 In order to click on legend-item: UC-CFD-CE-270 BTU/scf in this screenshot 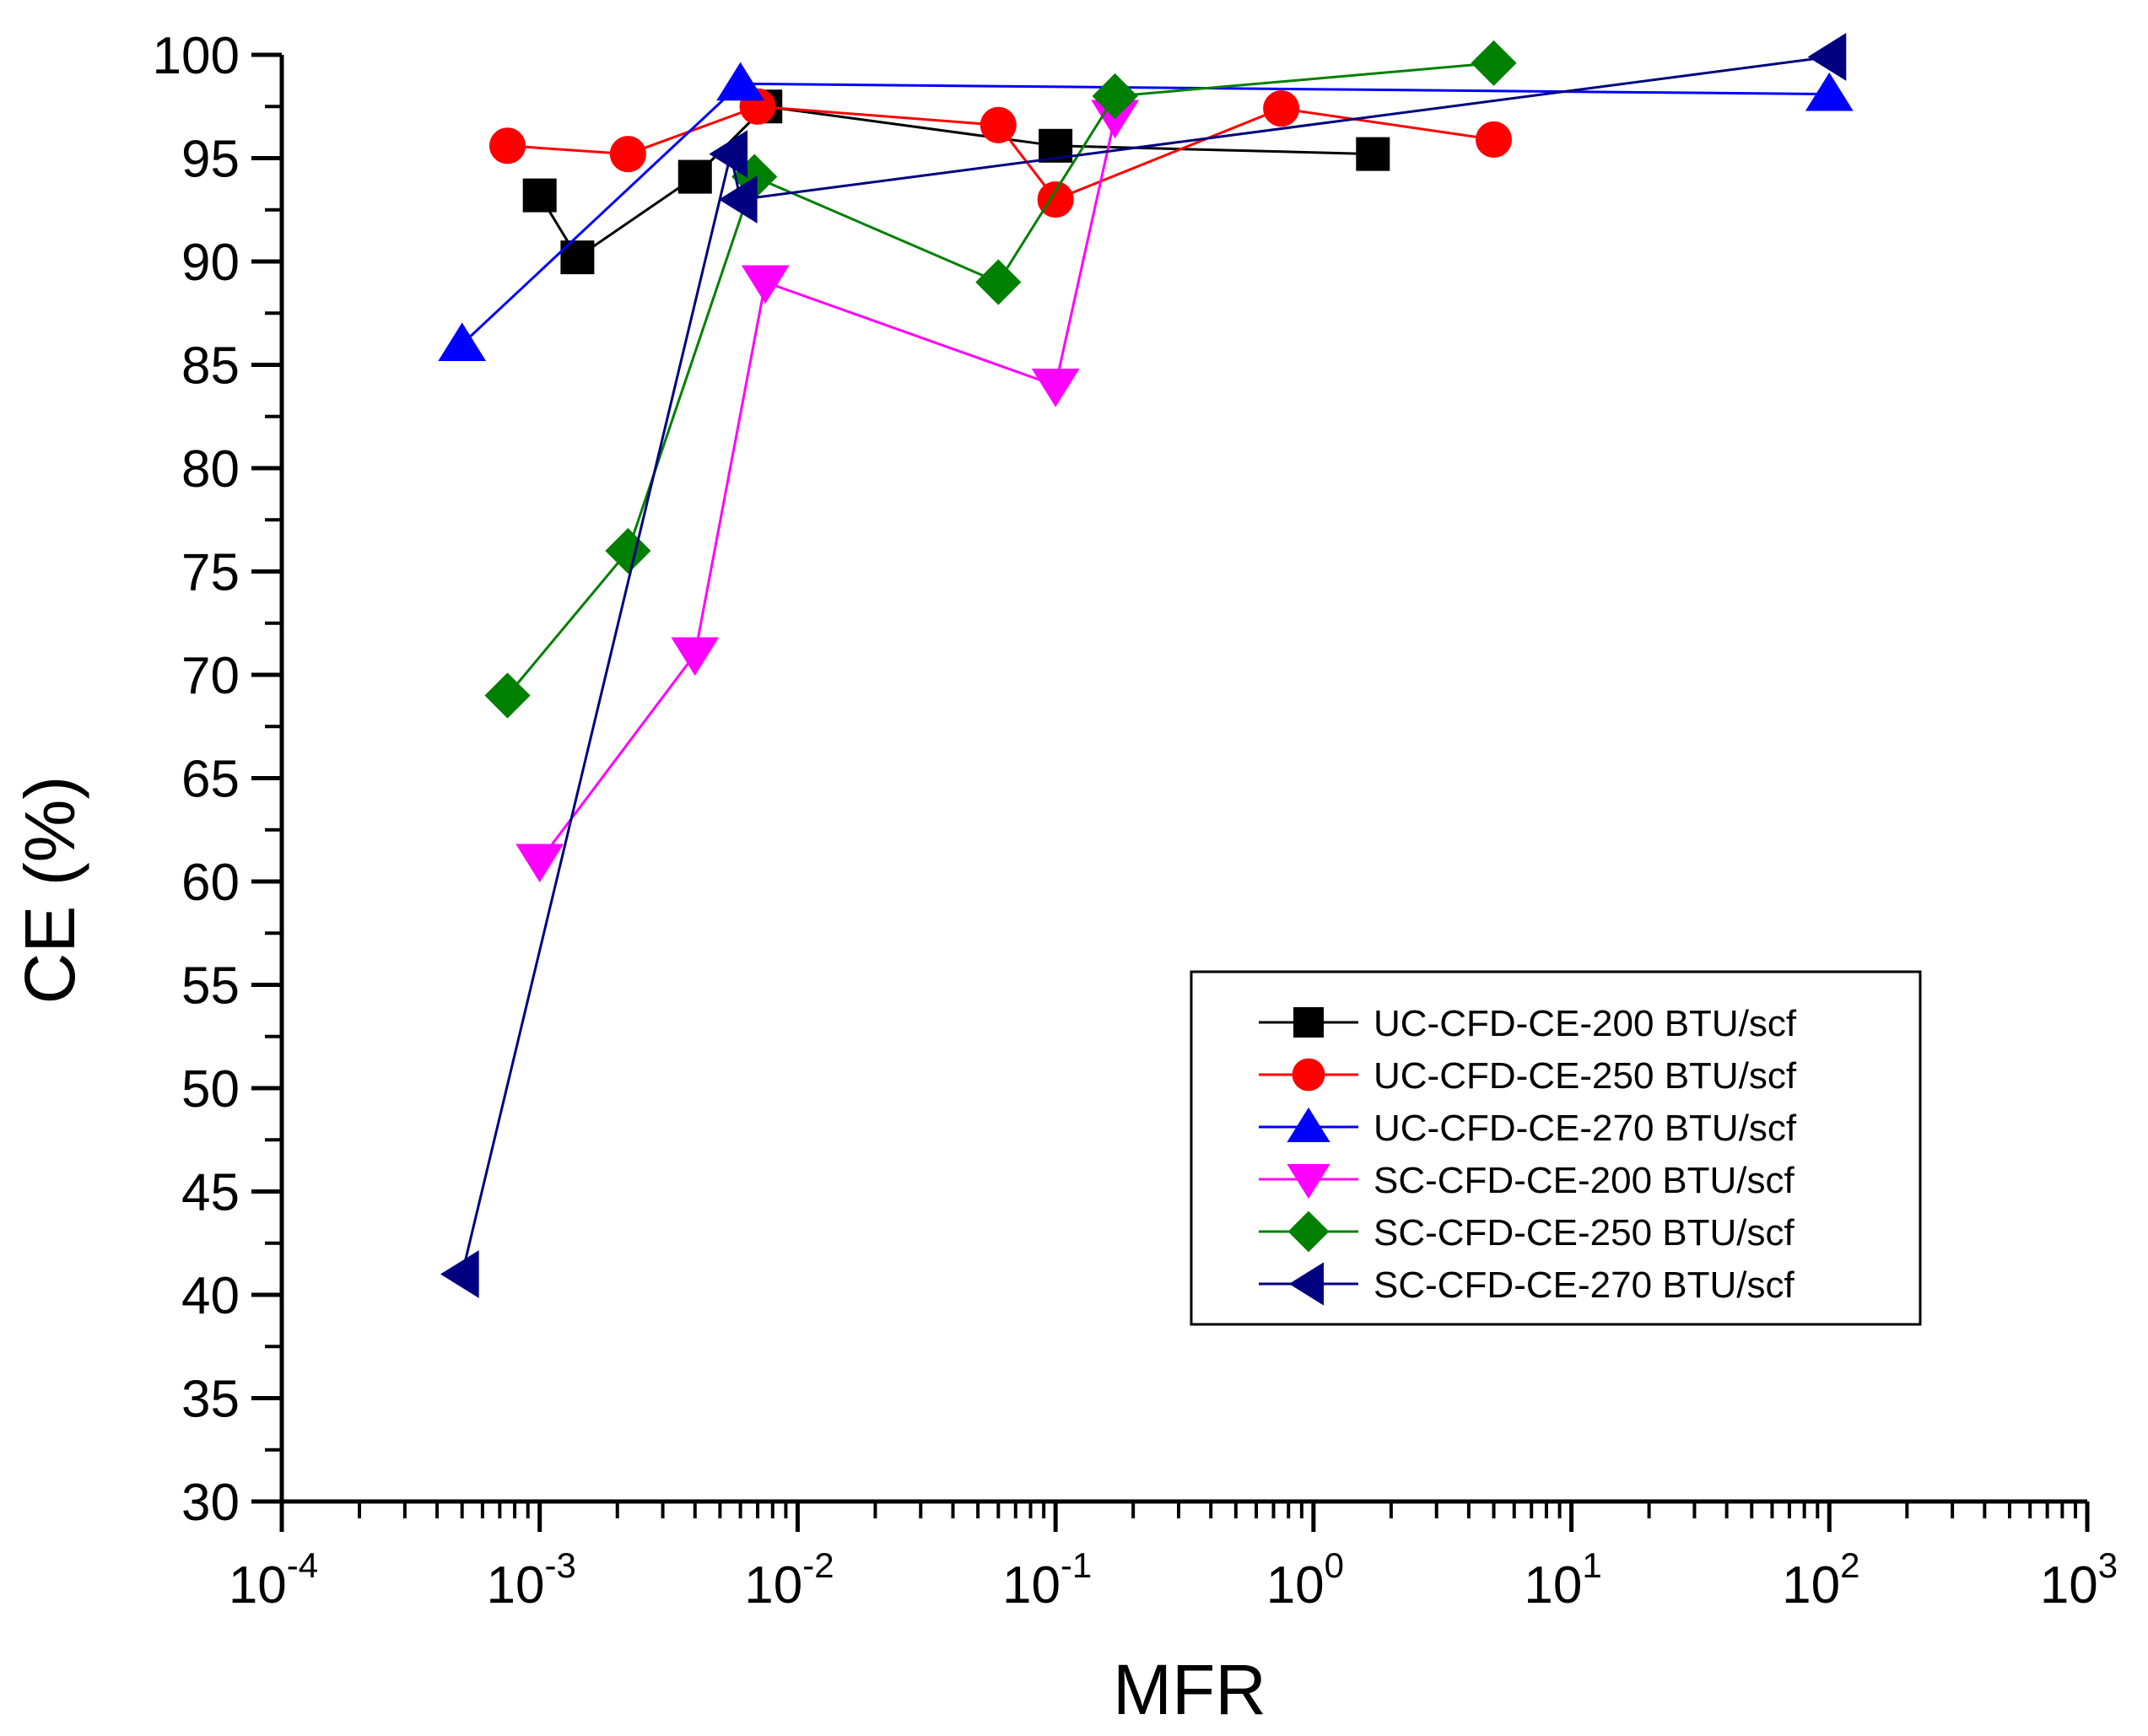, I will do `click(1528, 1128)`.